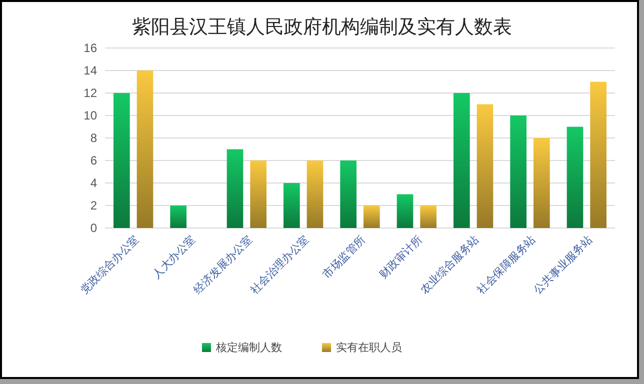  What do you see at coordinates (94, 161) in the screenshot?
I see `y-tick-label: 6` at bounding box center [94, 161].